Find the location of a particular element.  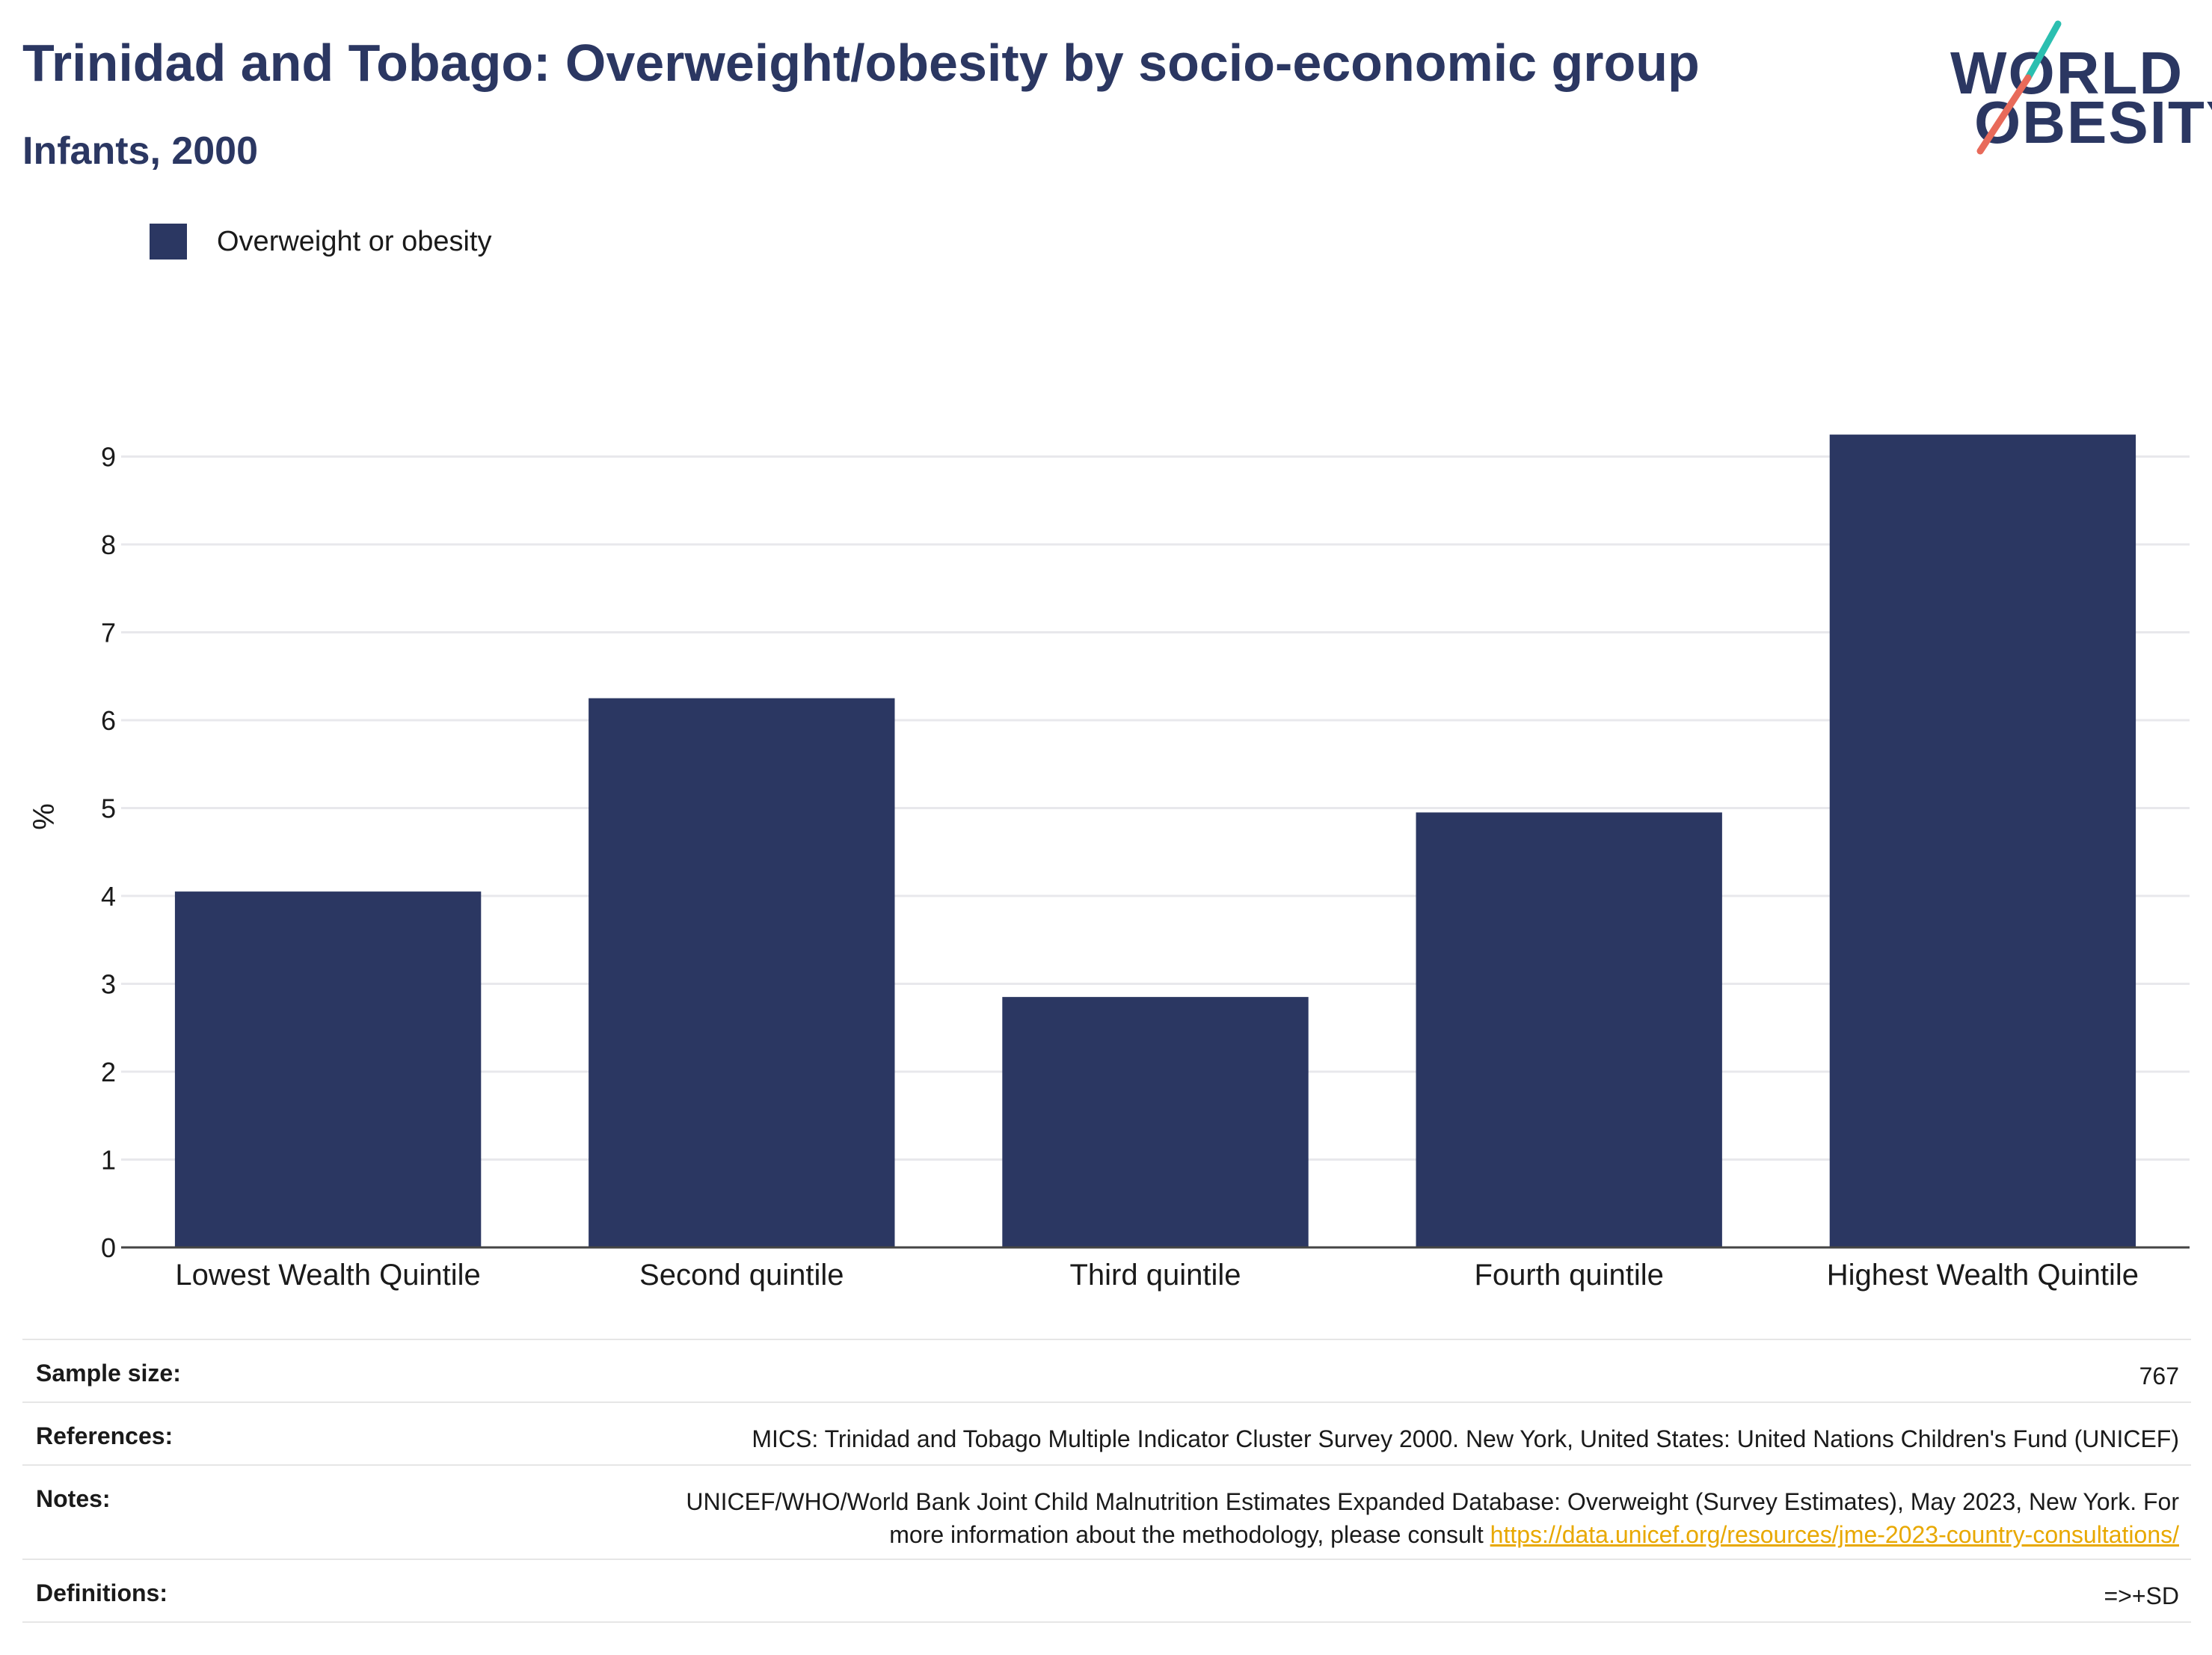

y-tick-label: 7 is located at coordinates (108, 633).